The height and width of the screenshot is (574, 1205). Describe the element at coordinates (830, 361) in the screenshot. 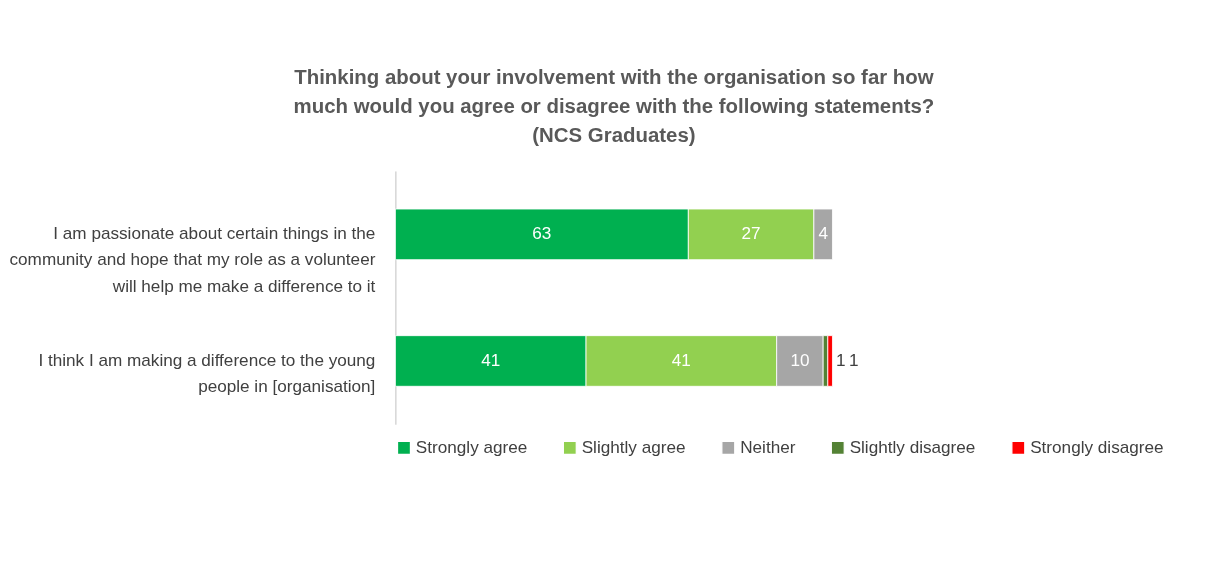

I see `bar` at that location.